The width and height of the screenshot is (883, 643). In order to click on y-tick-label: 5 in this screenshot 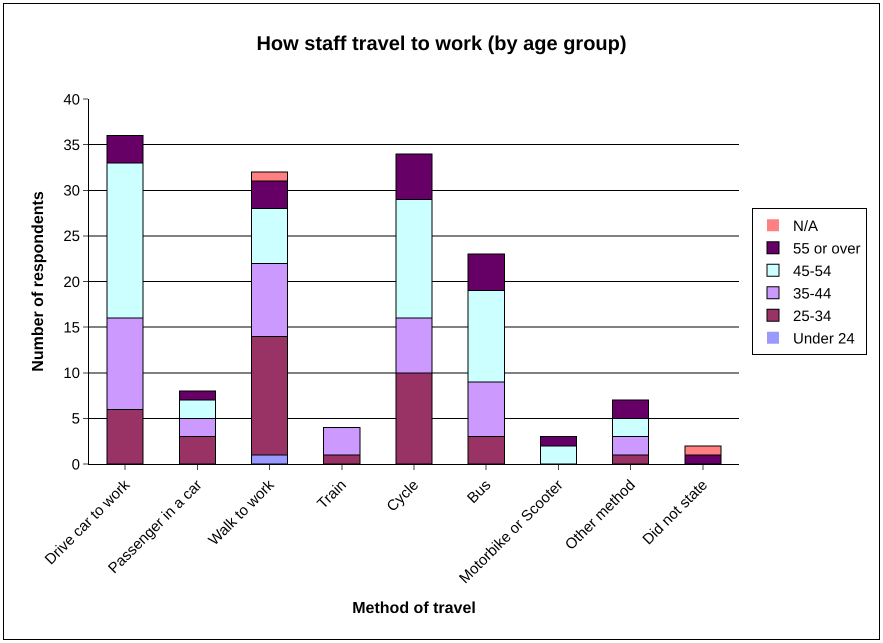, I will do `click(76, 419)`.